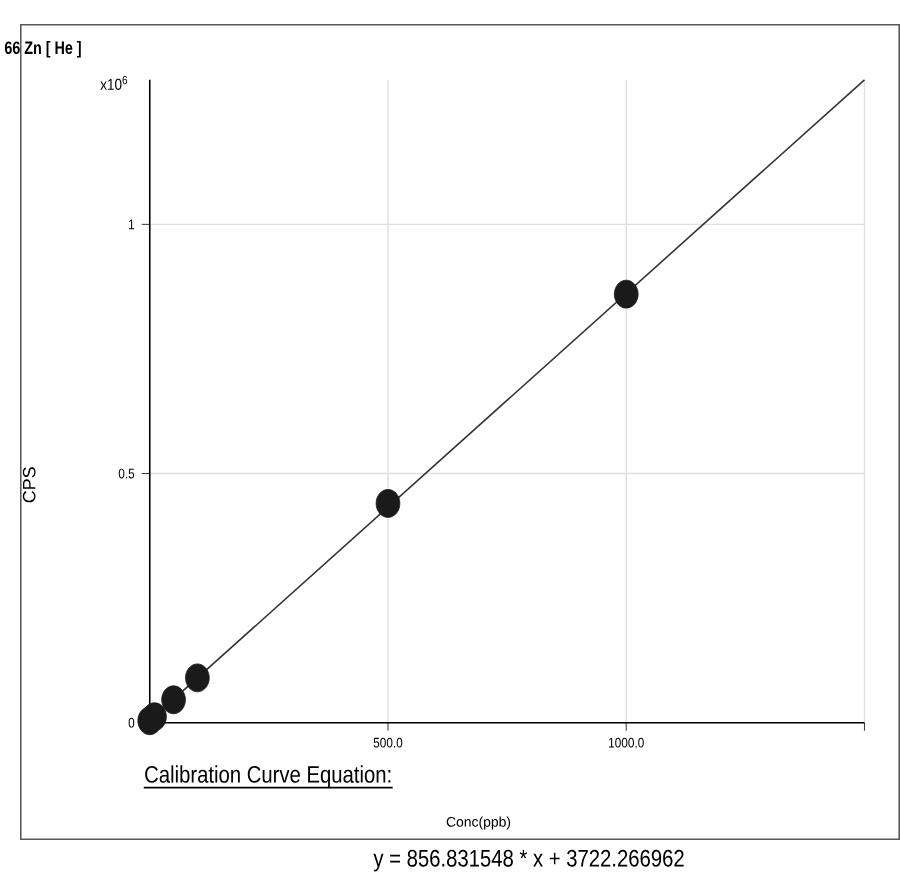  I want to click on text: Calibration Curve Equation:, so click(268, 776).